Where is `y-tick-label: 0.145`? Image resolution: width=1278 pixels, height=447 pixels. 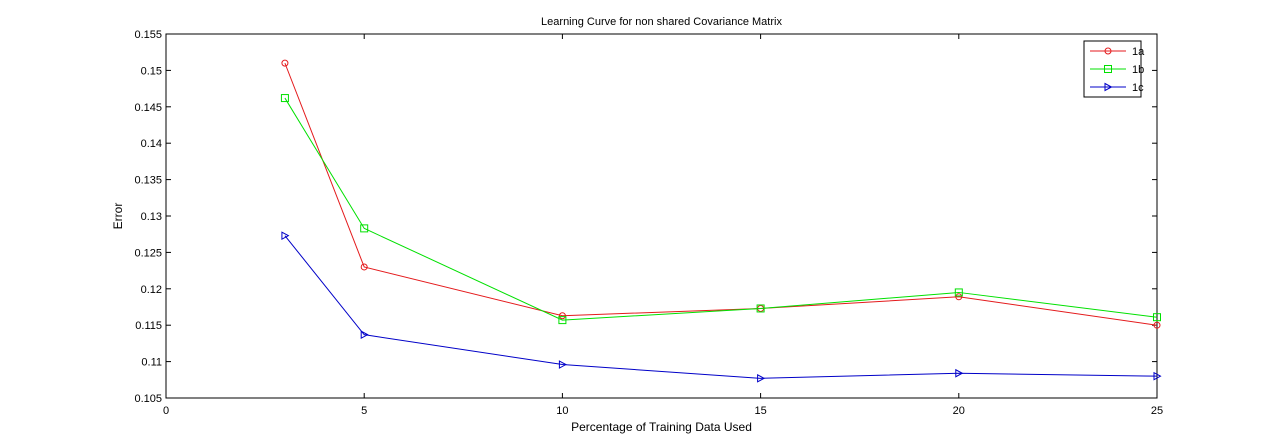
y-tick-label: 0.145 is located at coordinates (148, 108).